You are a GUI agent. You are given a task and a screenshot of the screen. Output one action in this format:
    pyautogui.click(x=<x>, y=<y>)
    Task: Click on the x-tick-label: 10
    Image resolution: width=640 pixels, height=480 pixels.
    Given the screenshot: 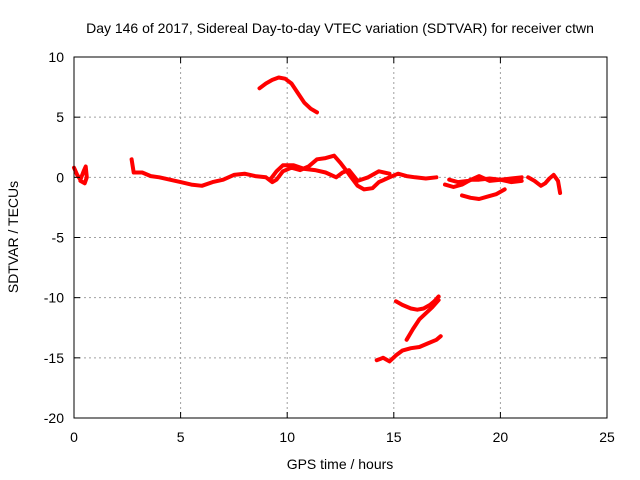 What is the action you would take?
    pyautogui.click(x=287, y=437)
    